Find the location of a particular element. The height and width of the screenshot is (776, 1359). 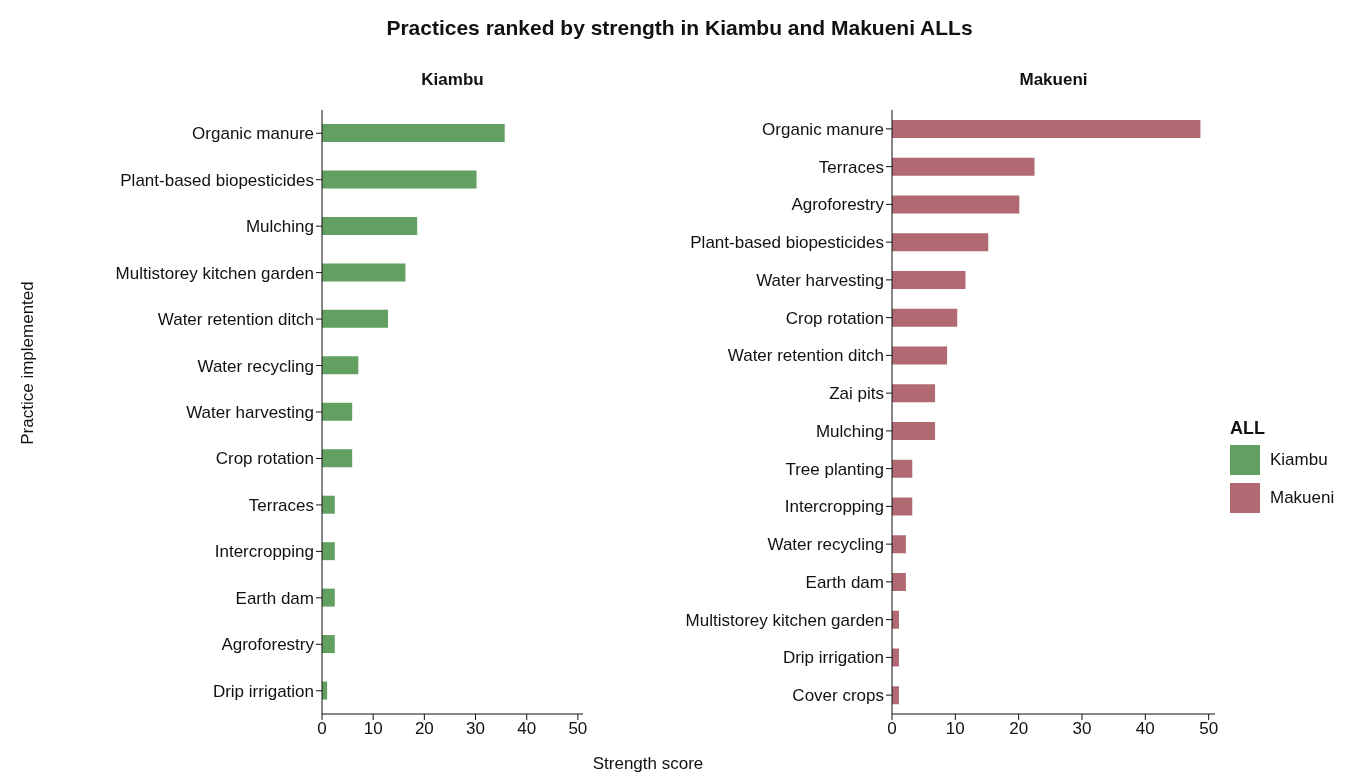

y-tick-label: Tree planting is located at coordinates (834, 469).